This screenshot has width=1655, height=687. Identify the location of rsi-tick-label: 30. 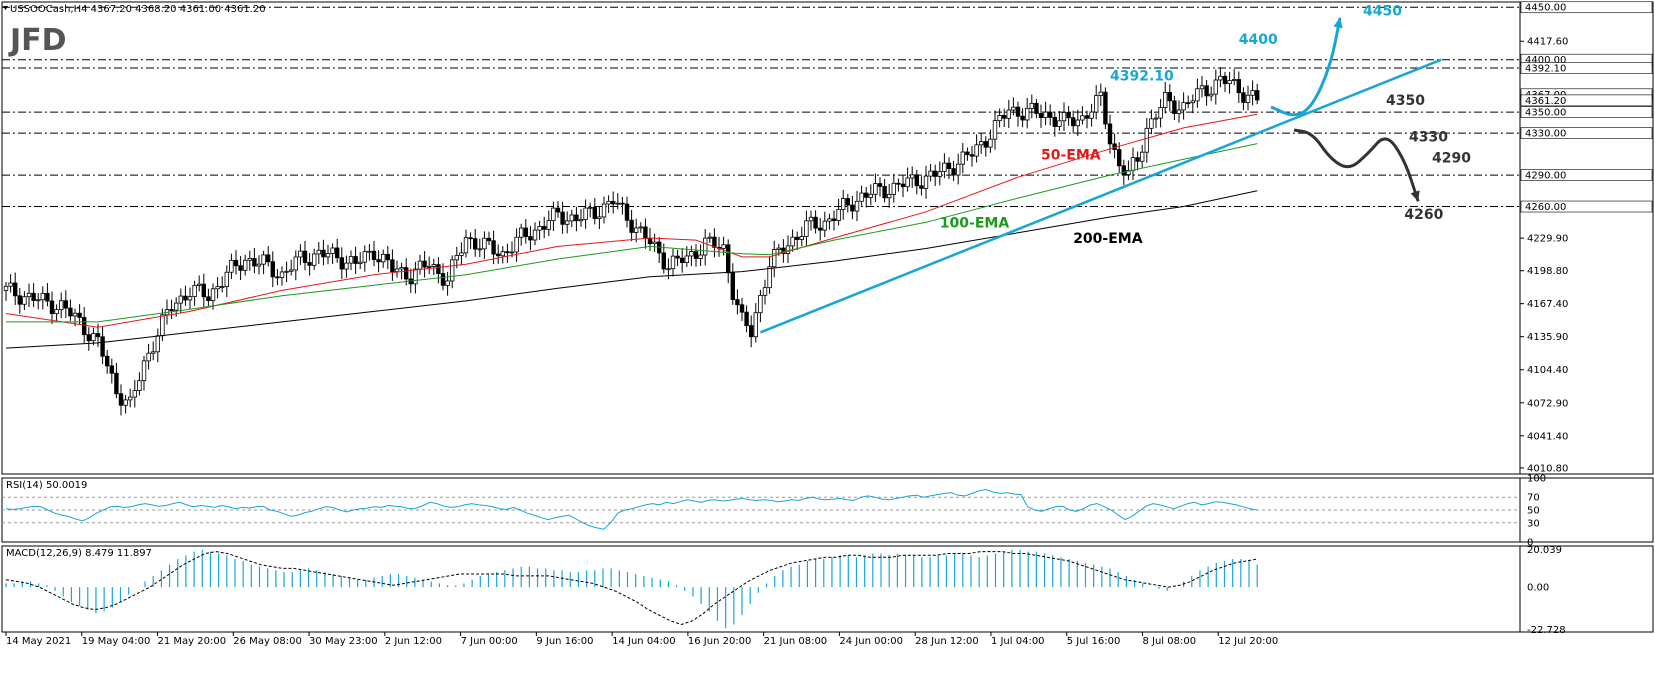
(1533, 523).